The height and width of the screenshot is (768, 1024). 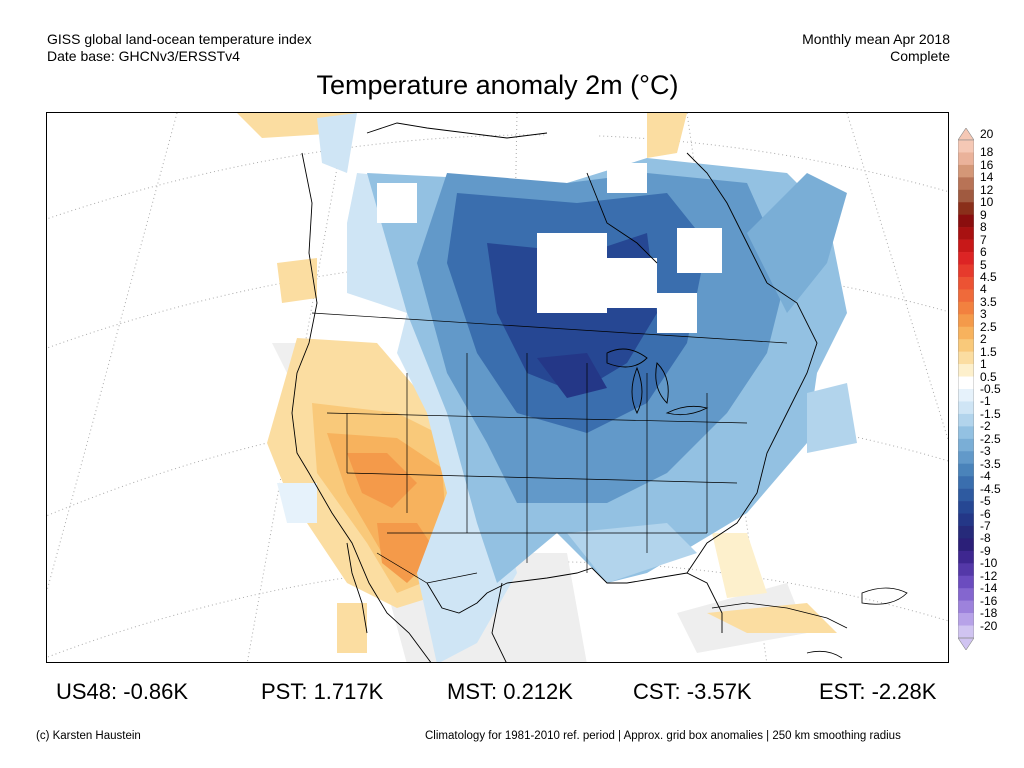 What do you see at coordinates (497, 85) in the screenshot?
I see `map-title: Temperature anomaly 2m (°C)` at bounding box center [497, 85].